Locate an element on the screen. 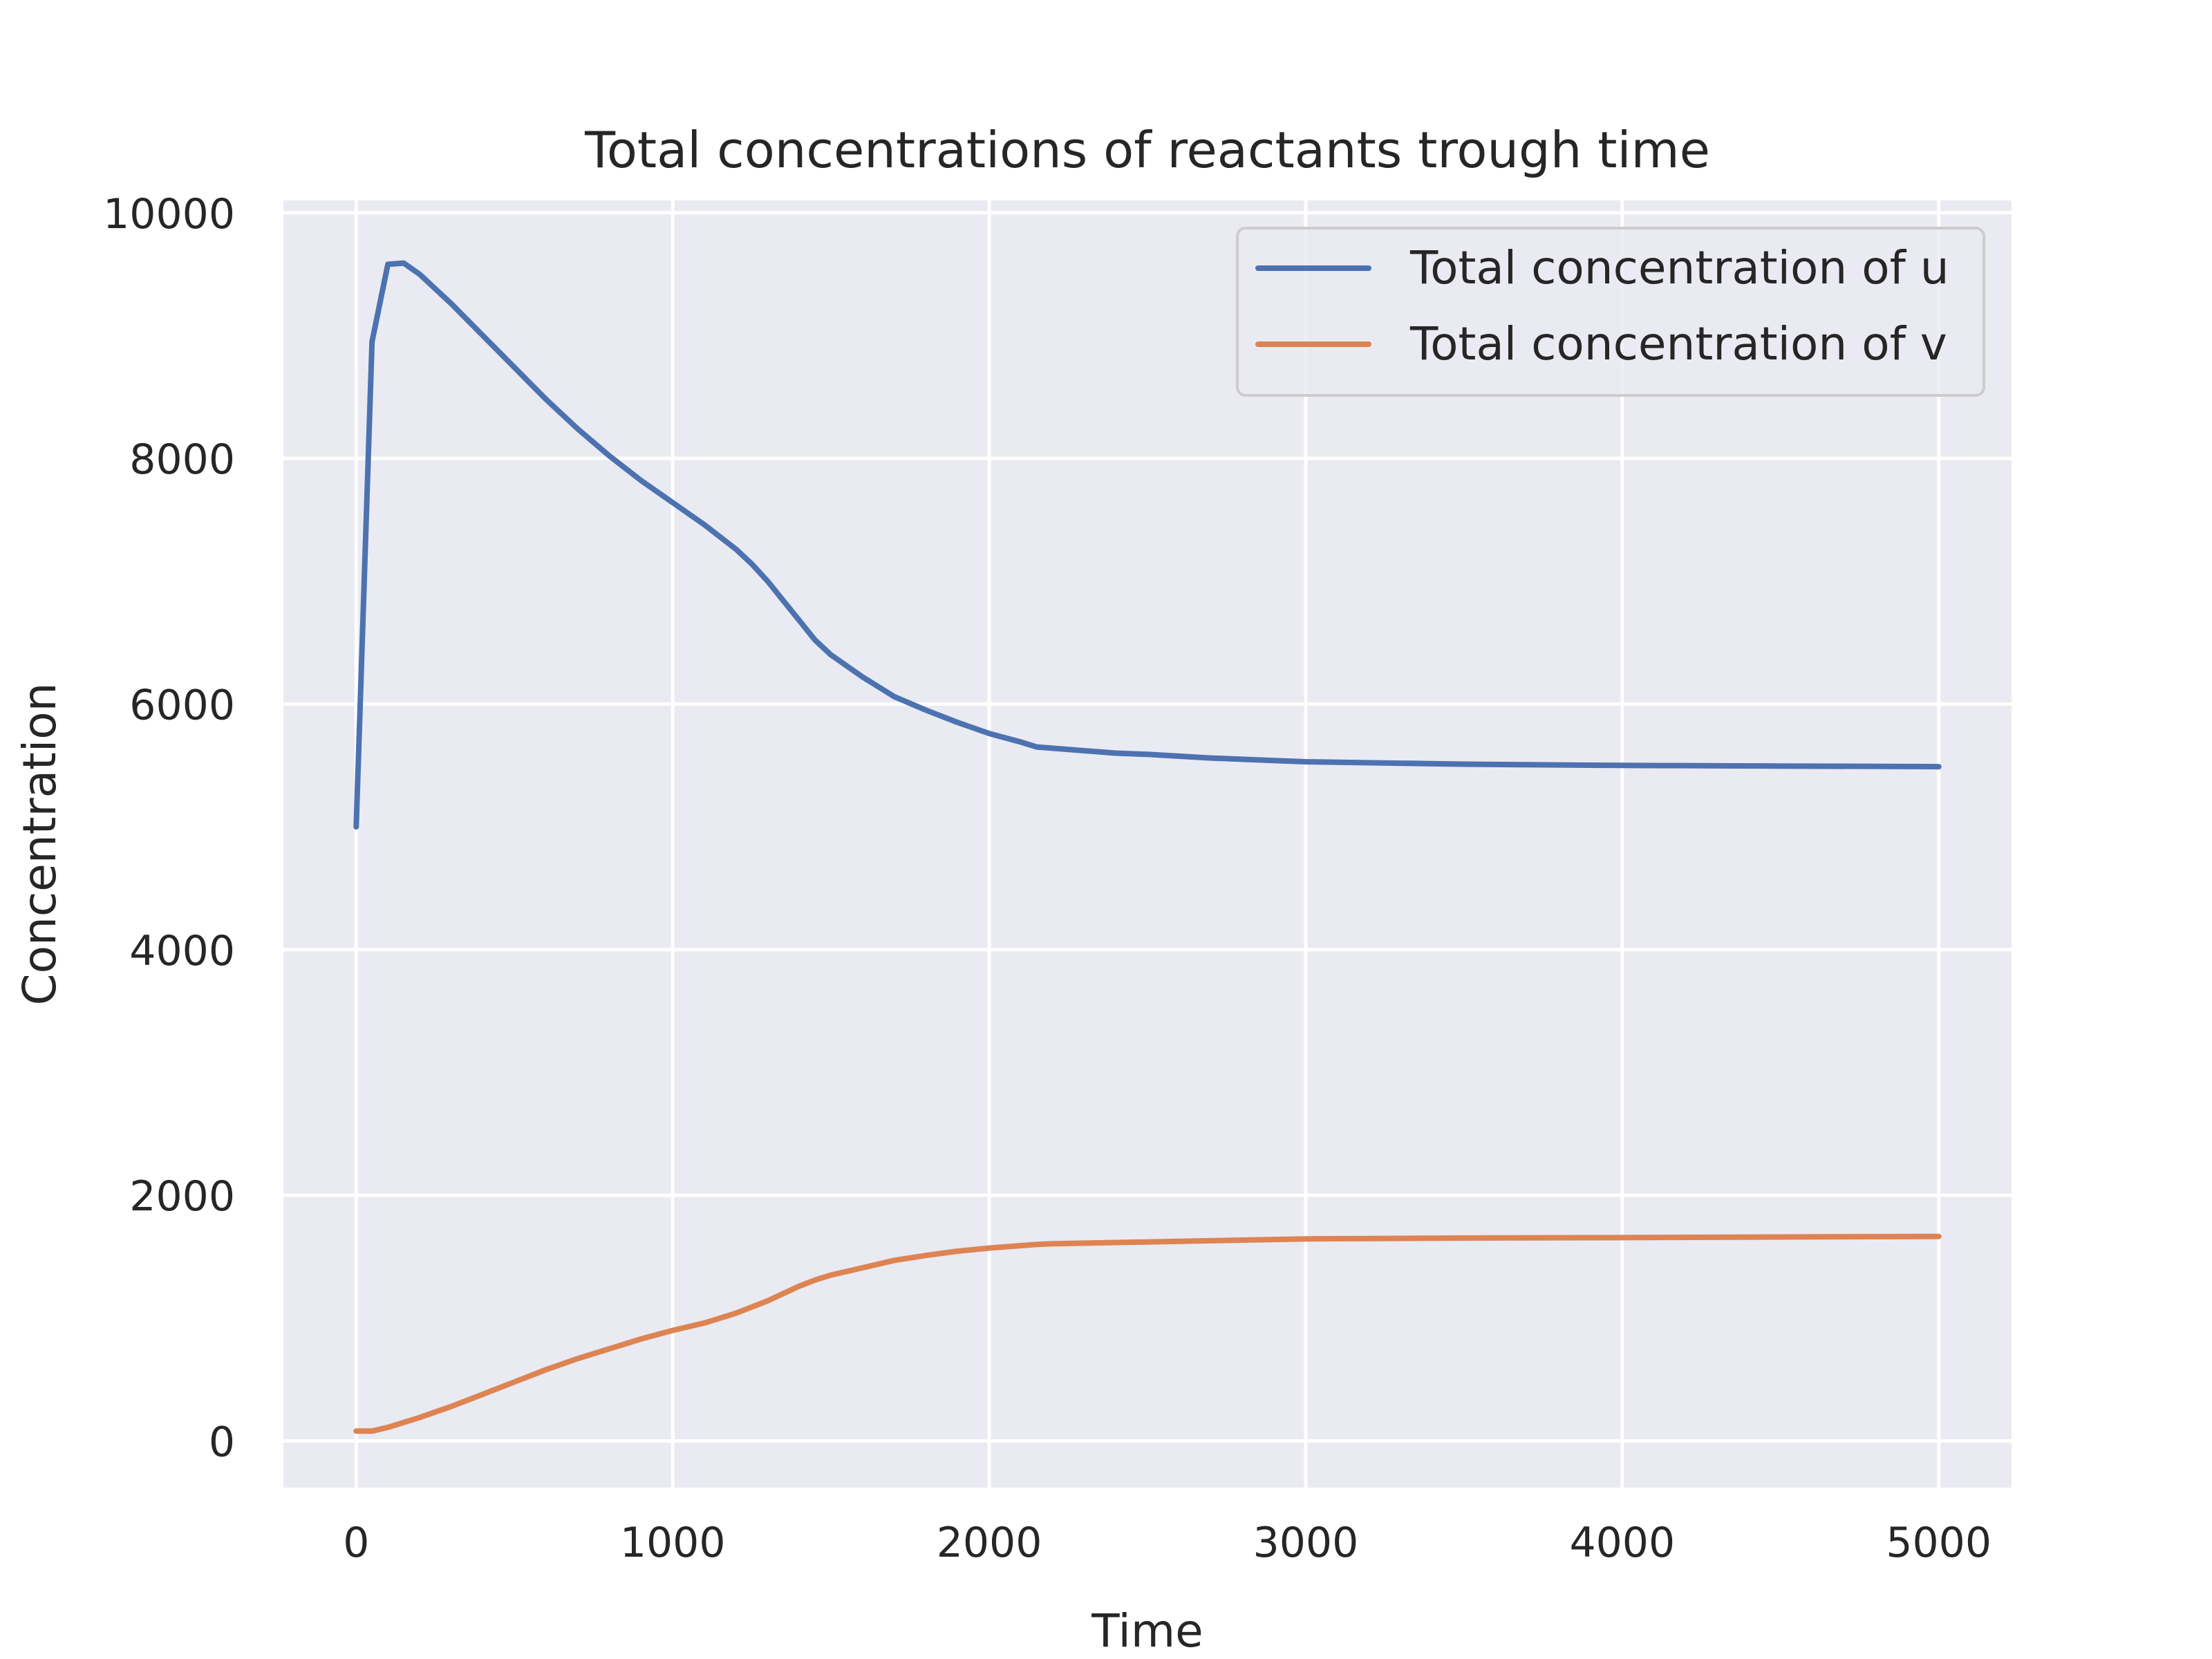 The width and height of the screenshot is (2212, 1659). y-tick-label-5: 10000 is located at coordinates (169, 214).